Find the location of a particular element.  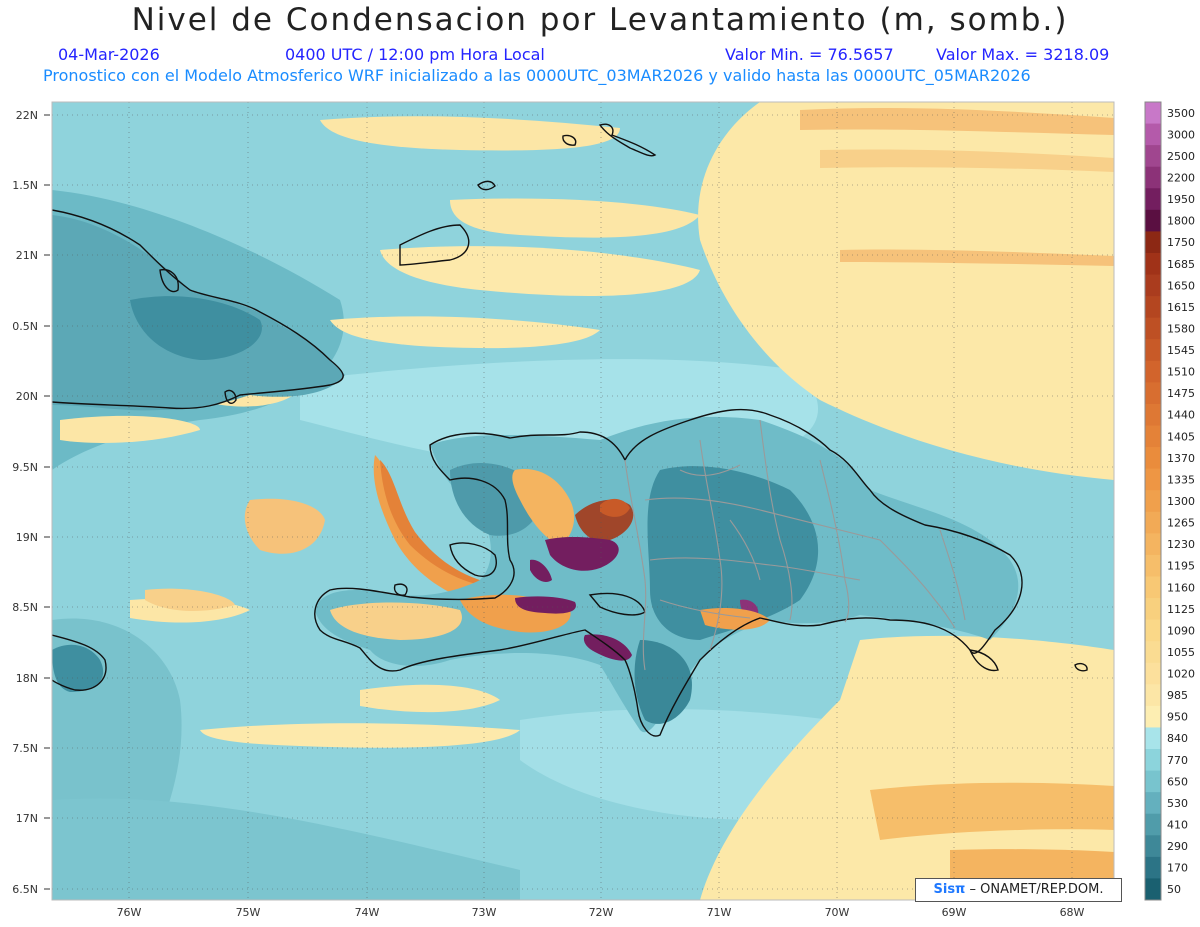

colorbar-label: 1510 is located at coordinates (1181, 372).